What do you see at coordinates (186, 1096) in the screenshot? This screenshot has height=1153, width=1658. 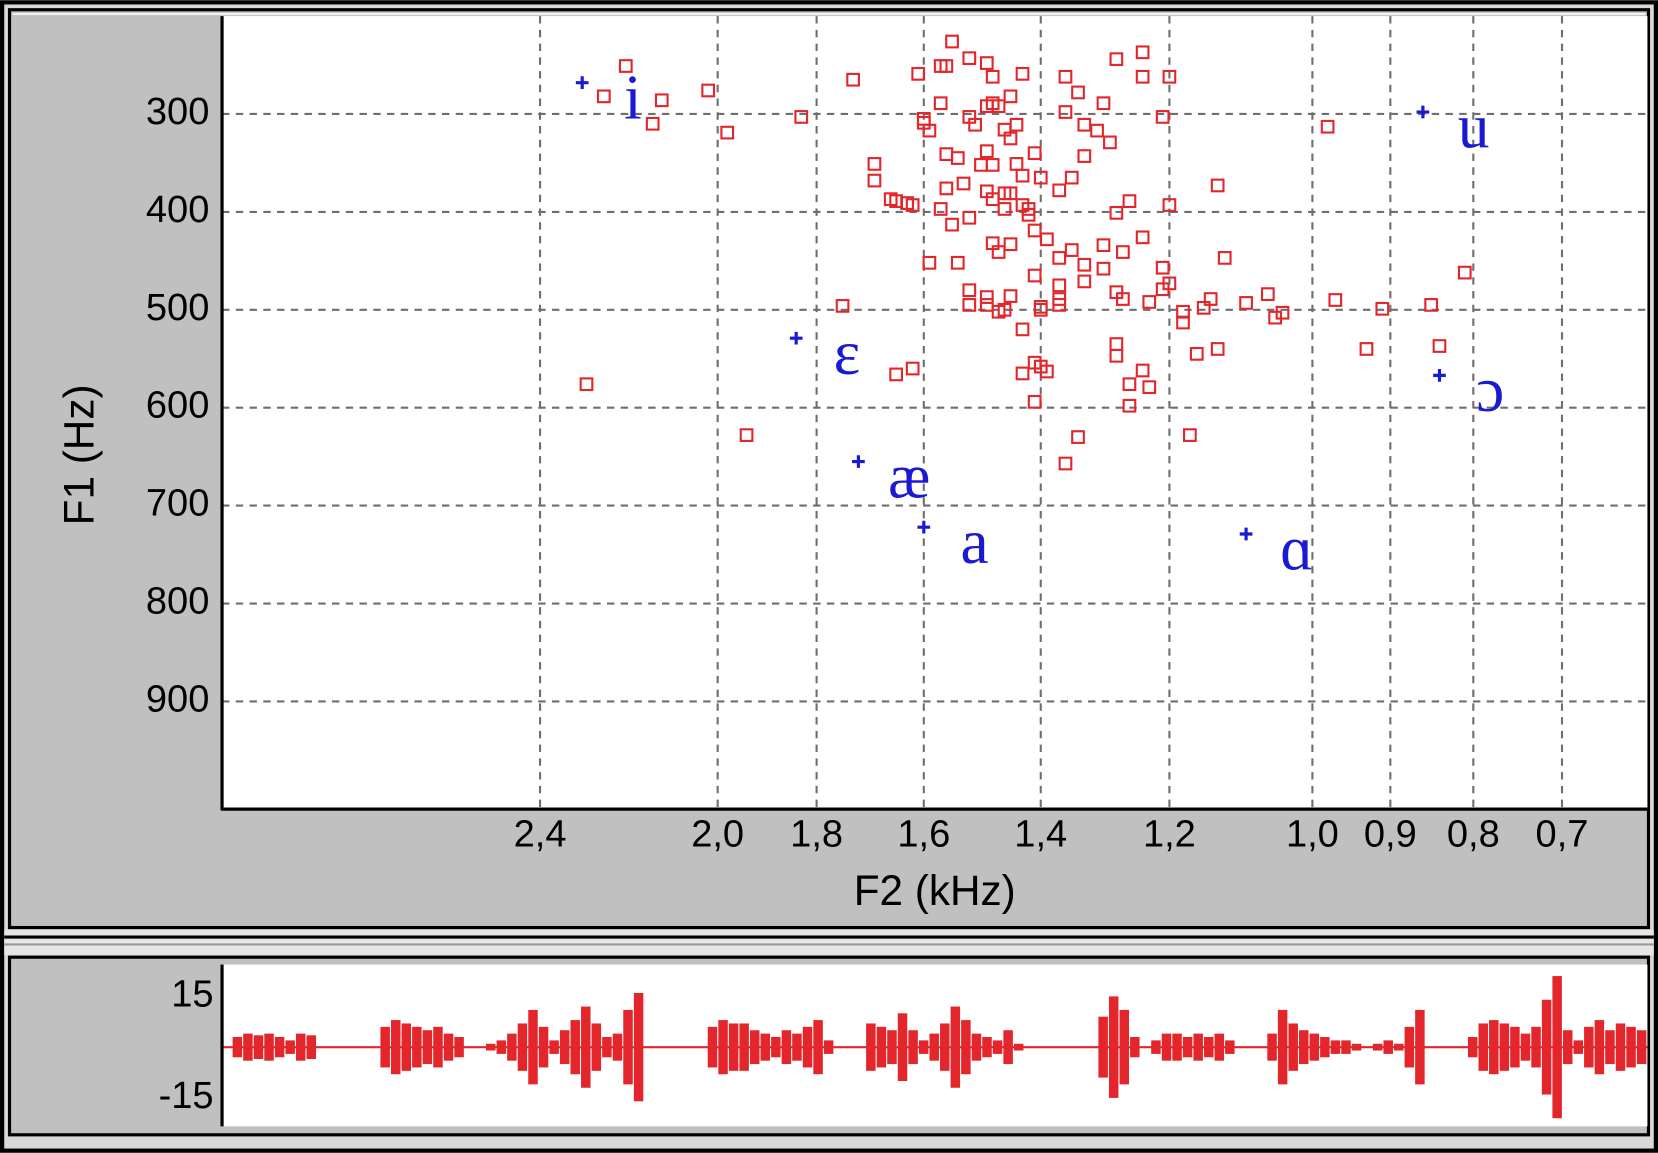 I see `y-tick-label: -15` at bounding box center [186, 1096].